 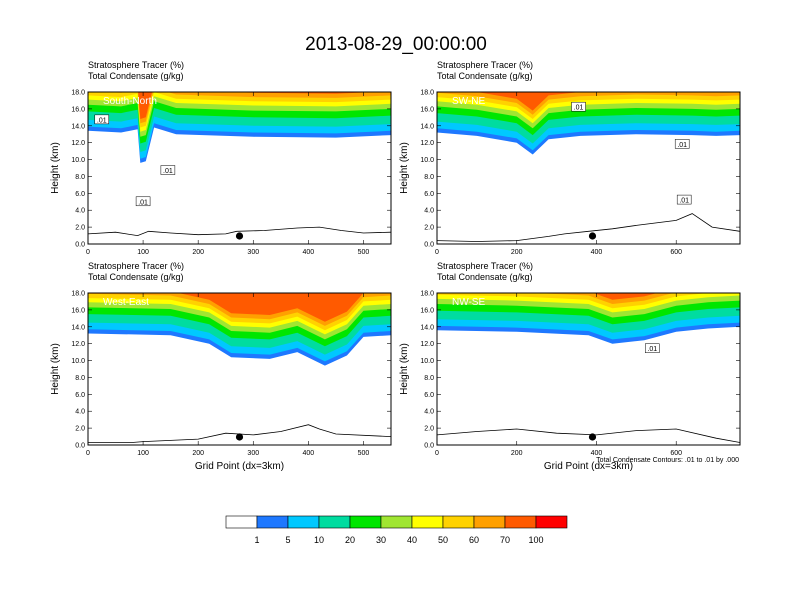 I want to click on panel-plot-area: .01, so click(x=588, y=369).